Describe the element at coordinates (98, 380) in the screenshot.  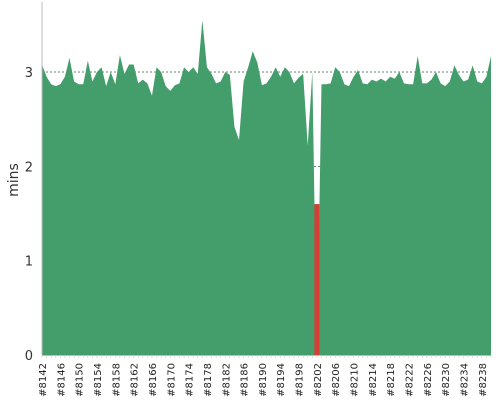
I see `x-tick-label: #8154` at that location.